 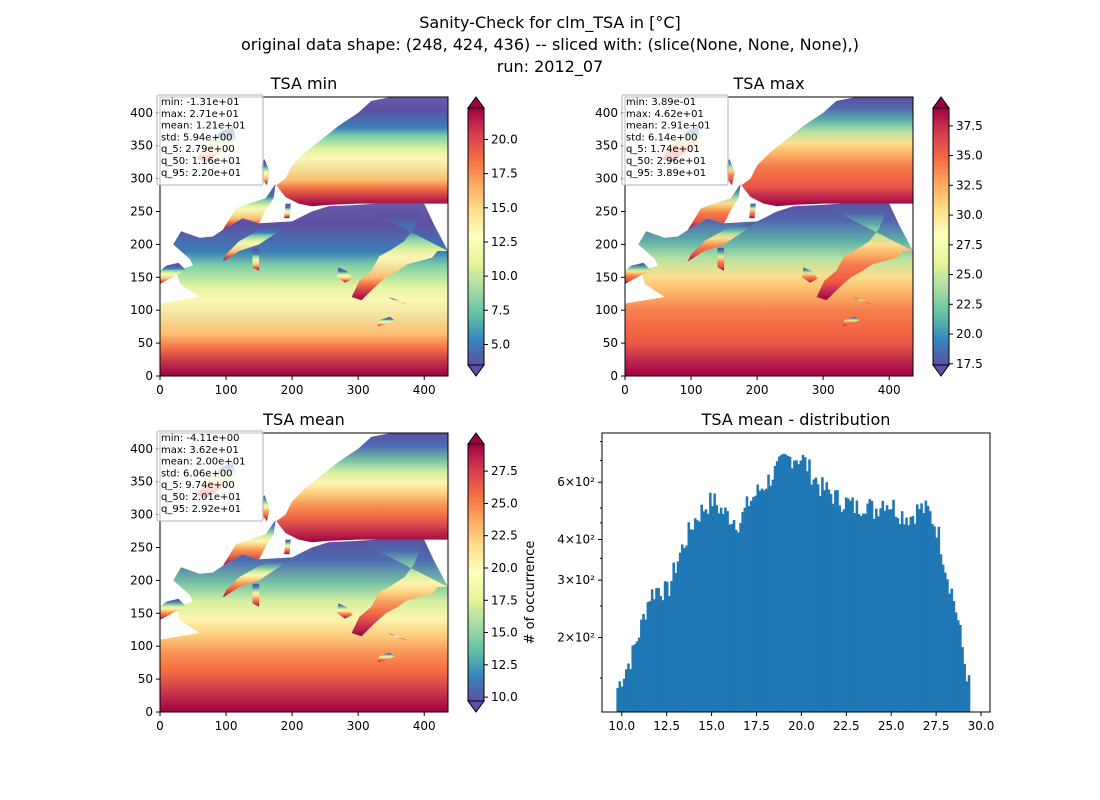 What do you see at coordinates (606, 277) in the screenshot?
I see `y-tick-label: 150` at bounding box center [606, 277].